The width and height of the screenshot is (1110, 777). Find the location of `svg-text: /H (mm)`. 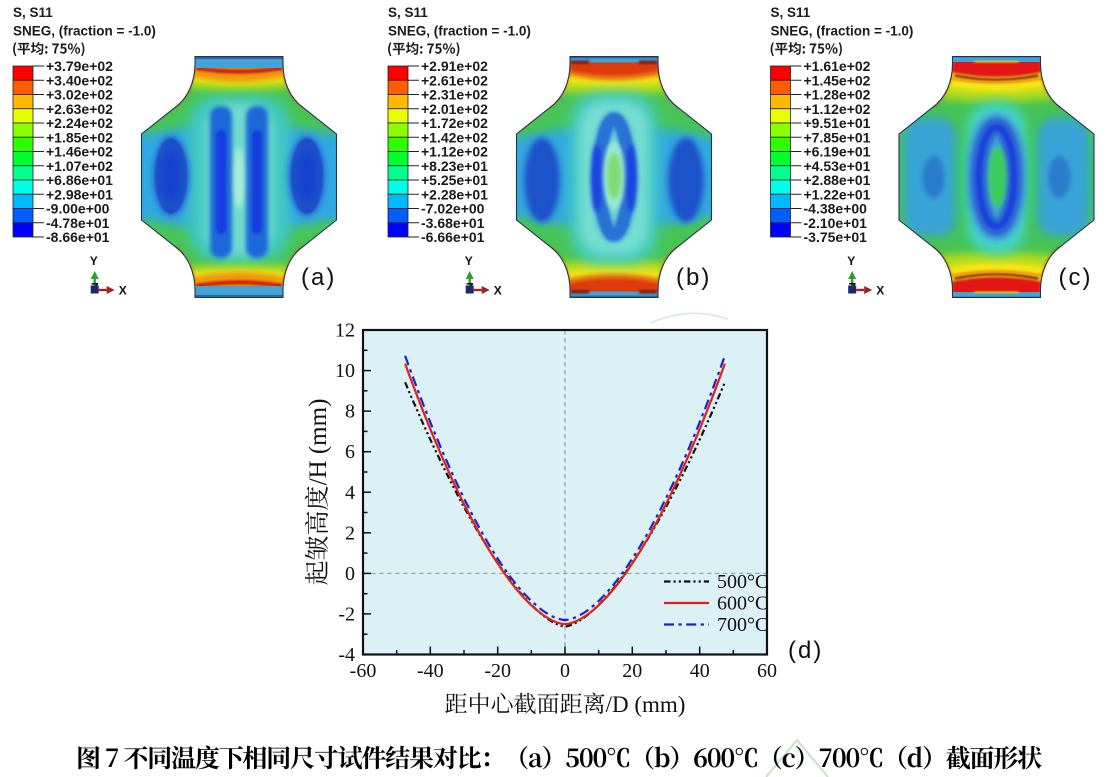

svg-text: /H (mm) is located at coordinates (318, 442).